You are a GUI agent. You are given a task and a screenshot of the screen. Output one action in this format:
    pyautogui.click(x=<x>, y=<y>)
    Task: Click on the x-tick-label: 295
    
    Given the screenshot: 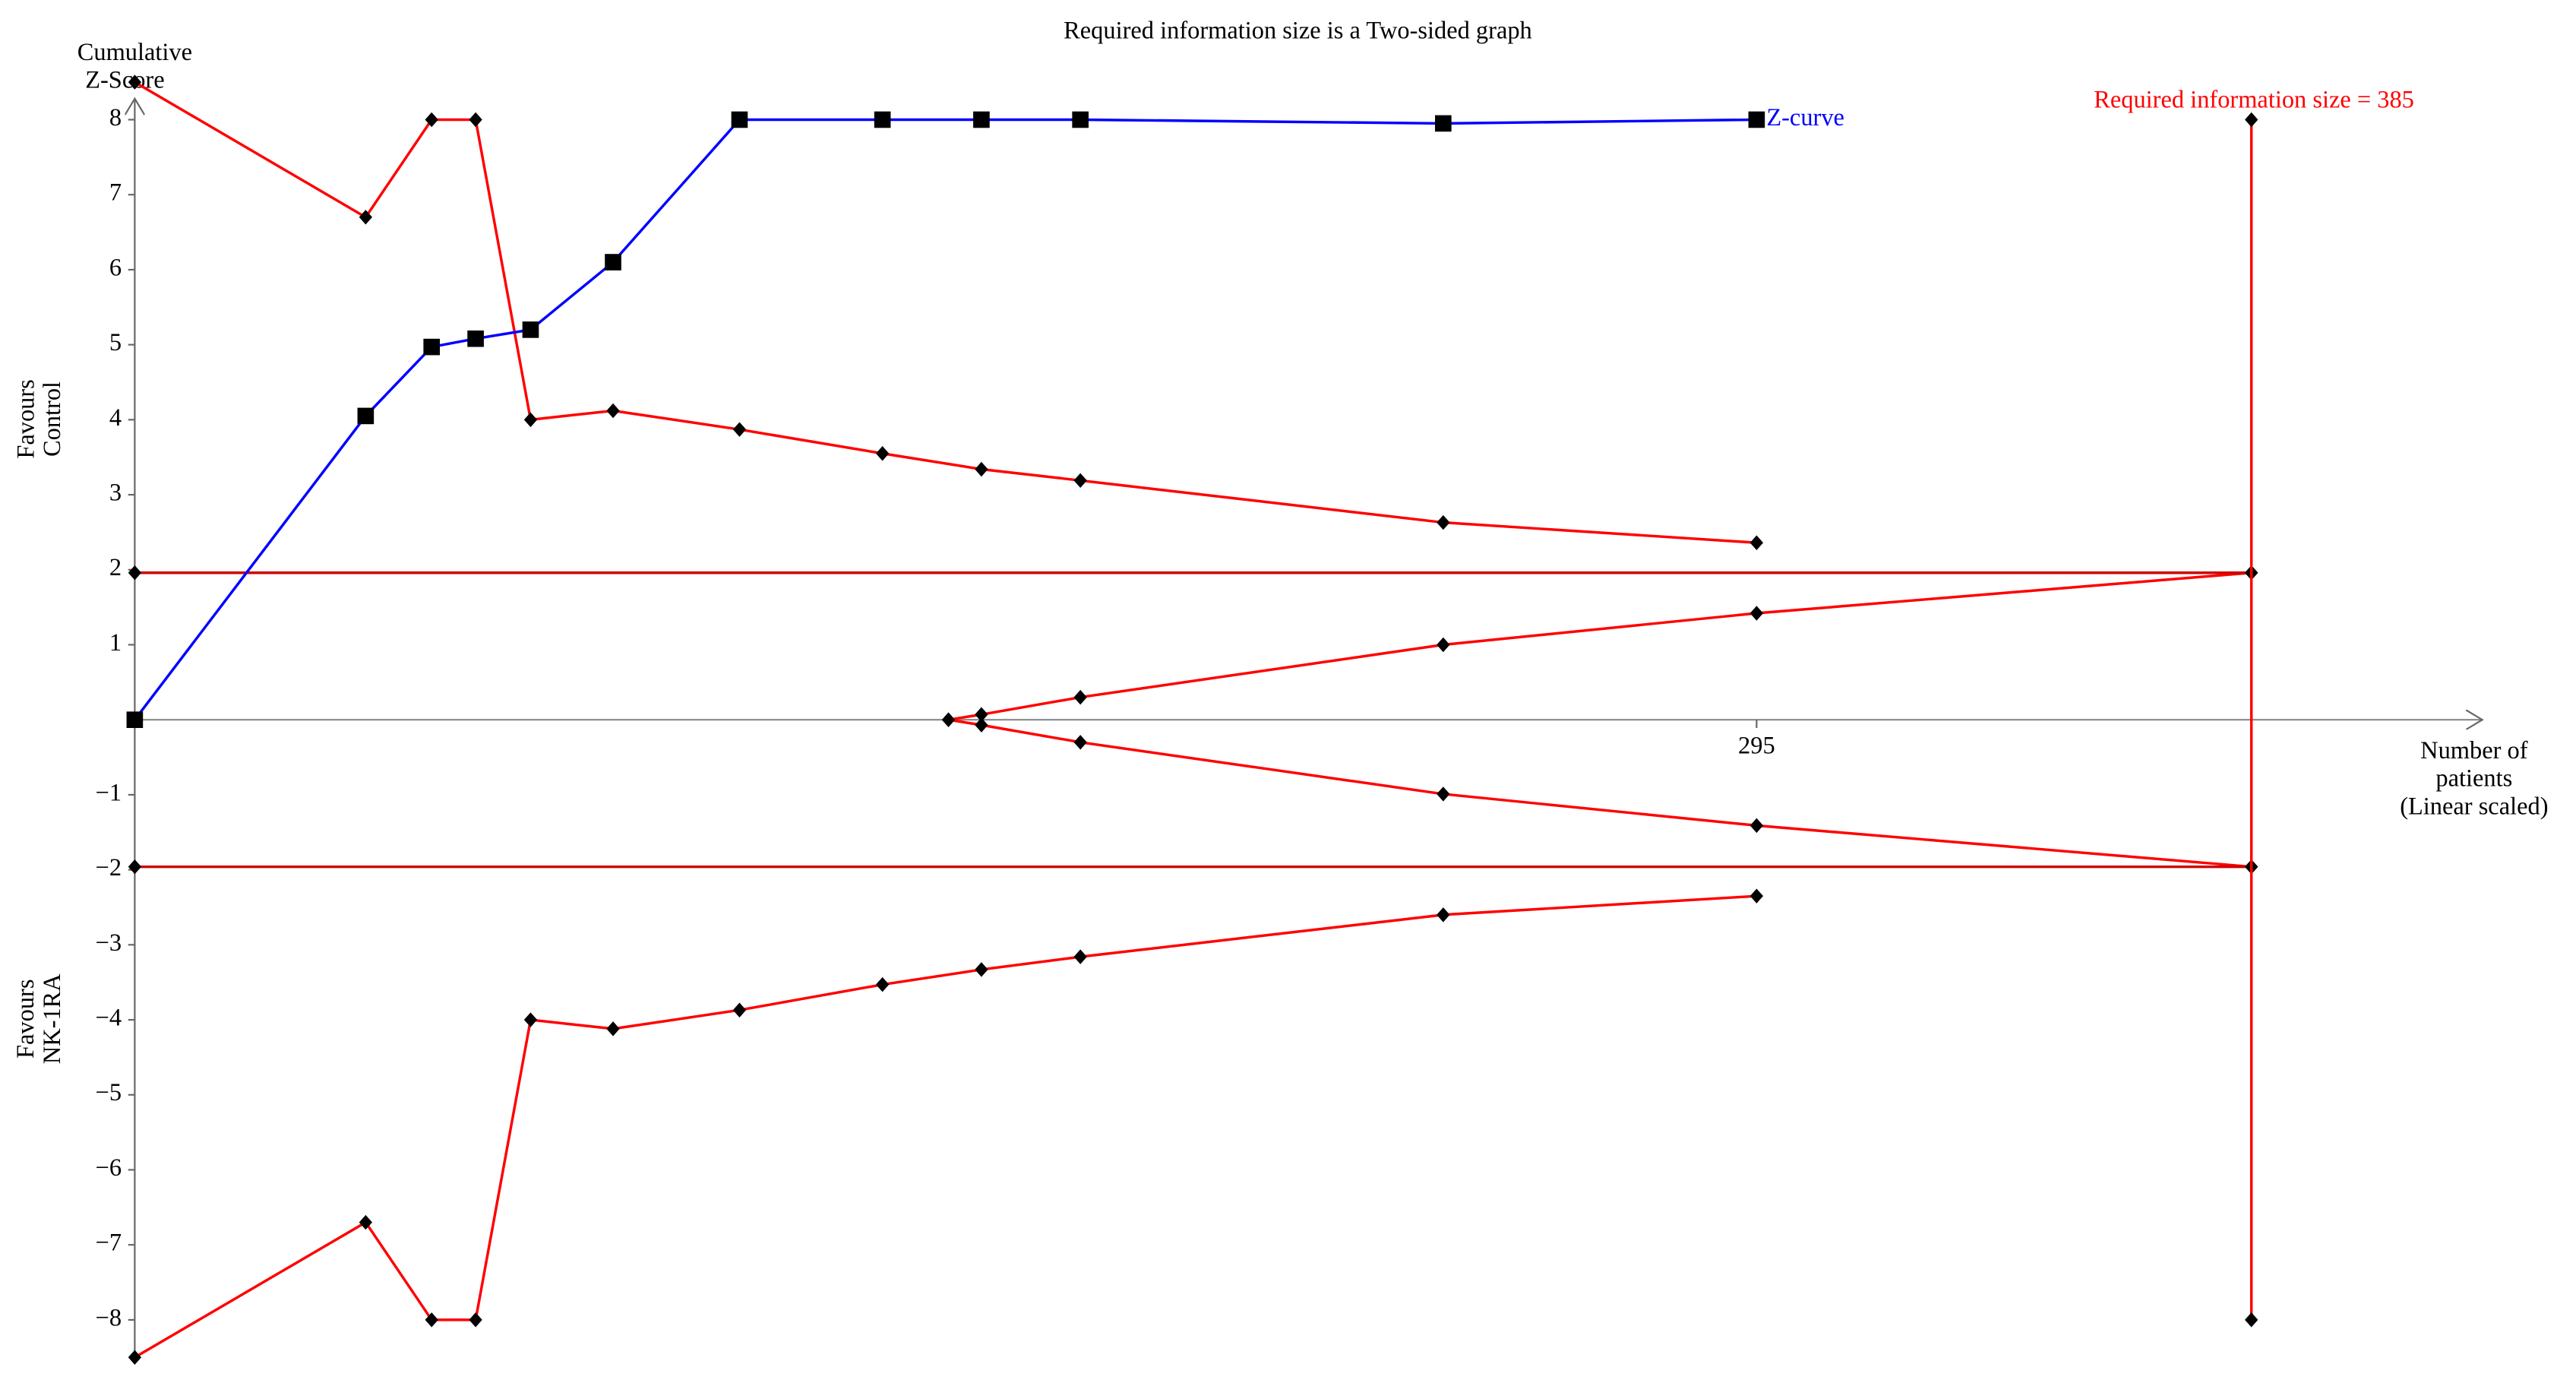 What is the action you would take?
    pyautogui.click(x=1756, y=745)
    